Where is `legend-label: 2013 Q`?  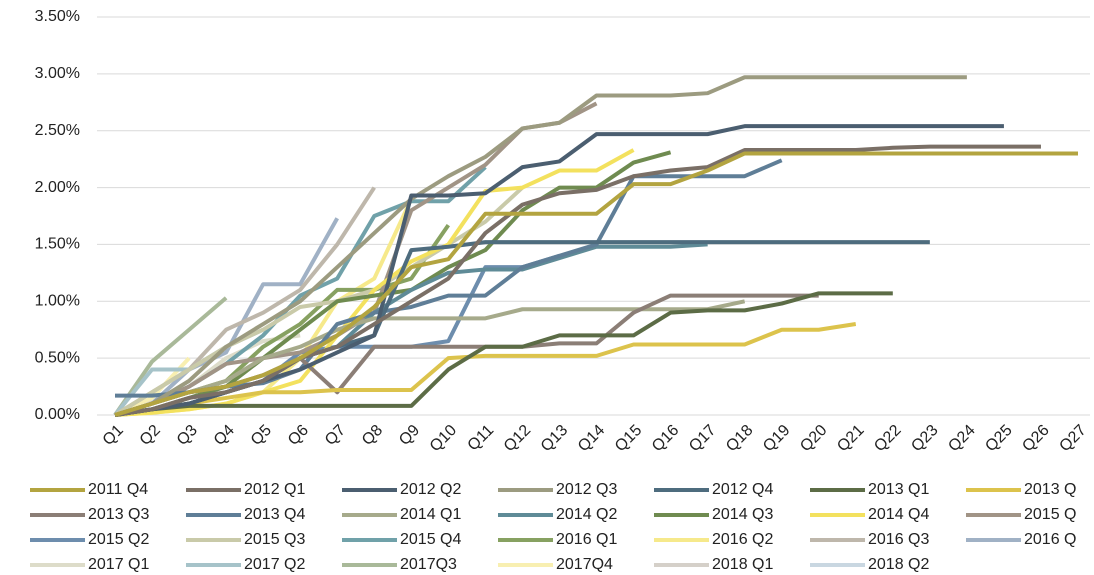
legend-label: 2013 Q is located at coordinates (1050, 489).